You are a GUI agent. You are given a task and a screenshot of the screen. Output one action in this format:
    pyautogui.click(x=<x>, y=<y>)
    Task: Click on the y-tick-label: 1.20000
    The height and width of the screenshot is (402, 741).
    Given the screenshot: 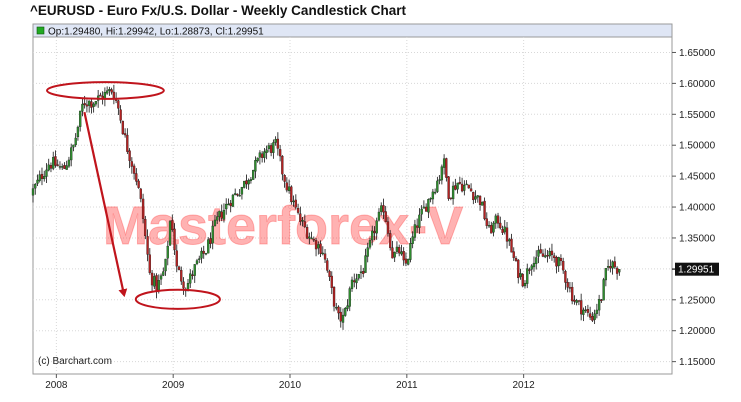 What is the action you would take?
    pyautogui.click(x=697, y=331)
    